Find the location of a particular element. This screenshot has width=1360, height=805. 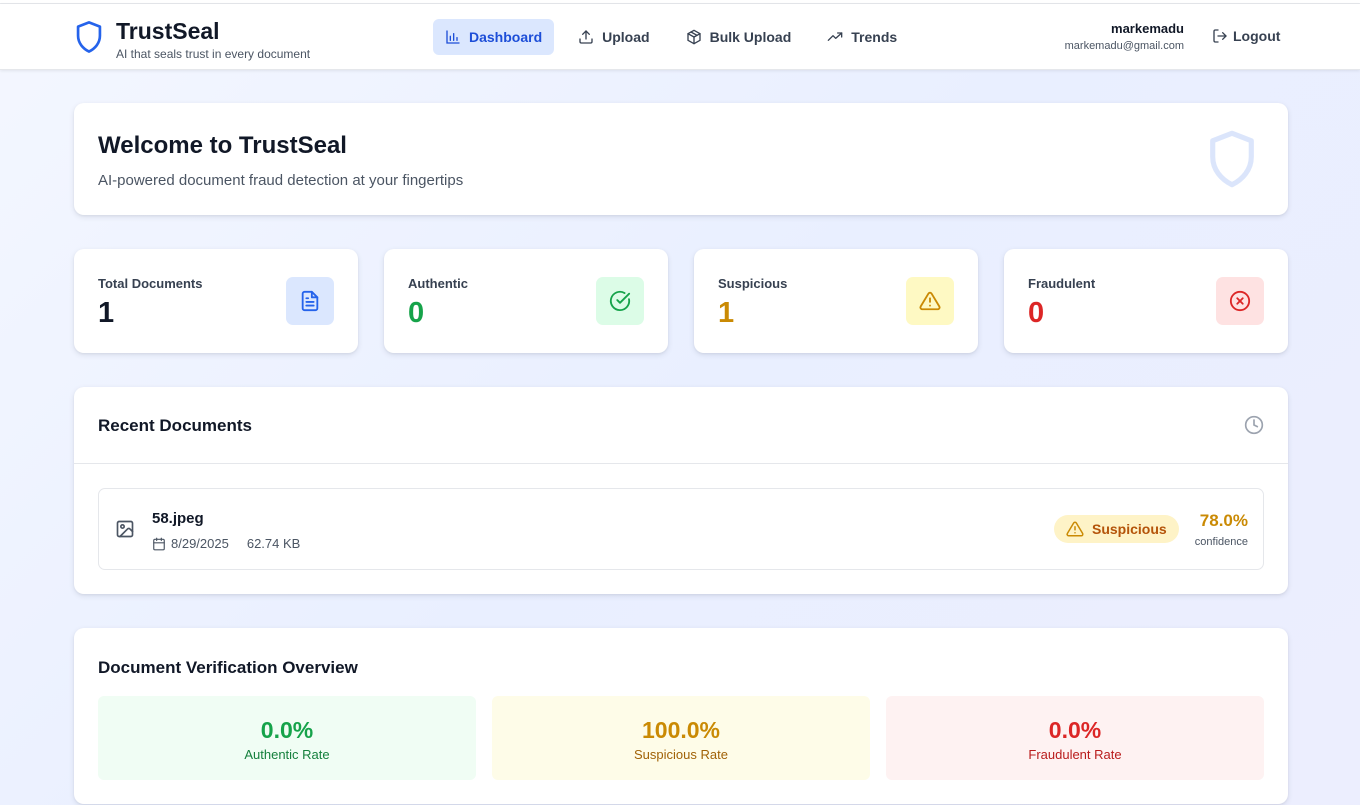

nav-trends: Trends is located at coordinates (862, 37).